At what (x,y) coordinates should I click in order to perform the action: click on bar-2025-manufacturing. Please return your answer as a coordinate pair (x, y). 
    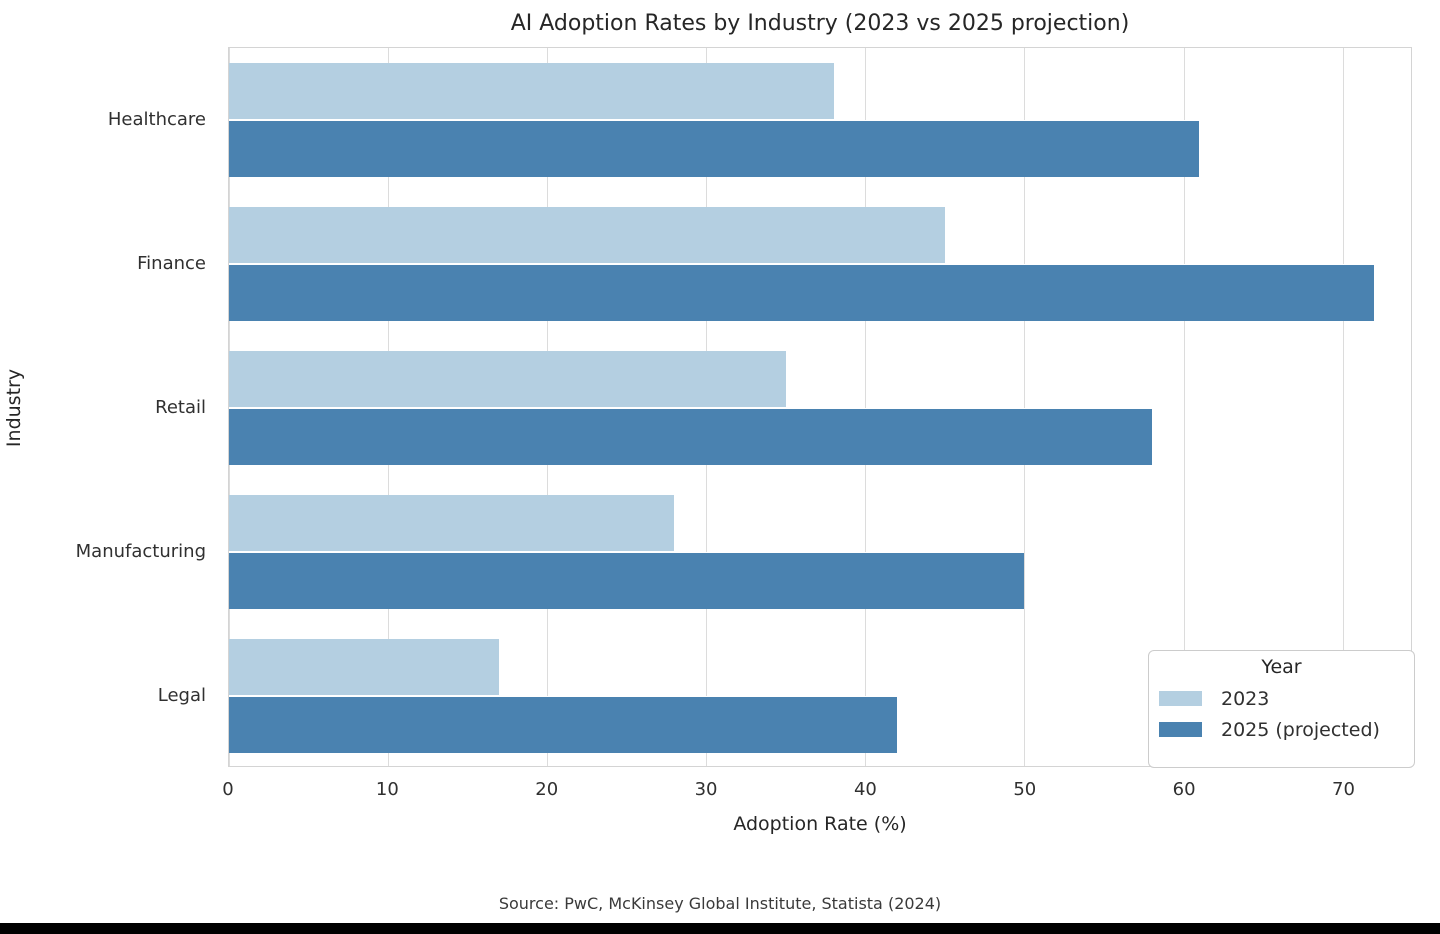
    Looking at the image, I should click on (627, 580).